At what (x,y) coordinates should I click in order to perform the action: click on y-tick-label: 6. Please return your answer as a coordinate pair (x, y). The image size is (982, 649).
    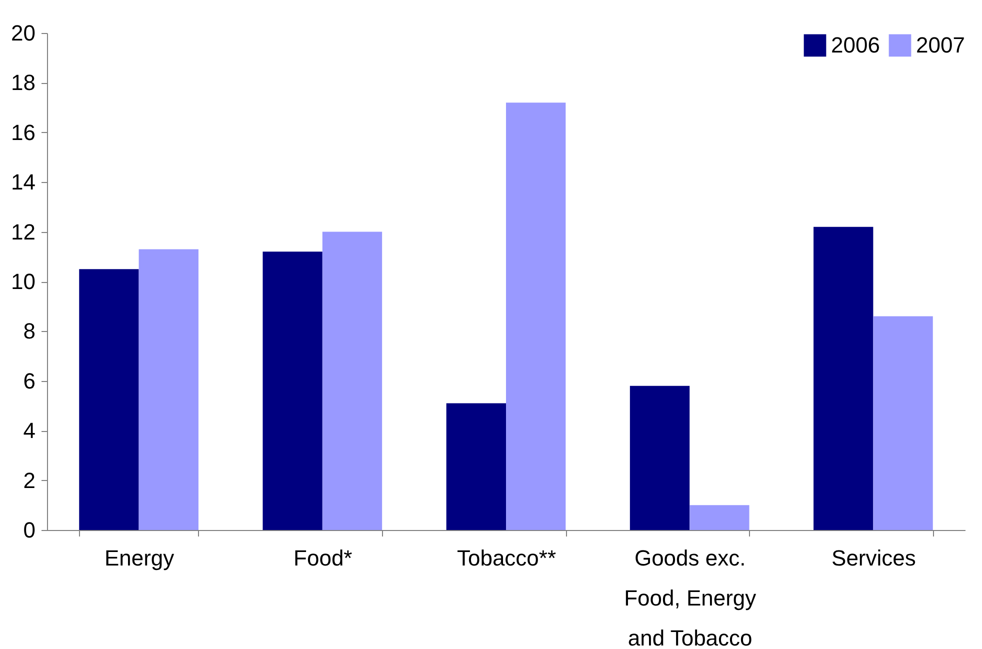
    Looking at the image, I should click on (29, 381).